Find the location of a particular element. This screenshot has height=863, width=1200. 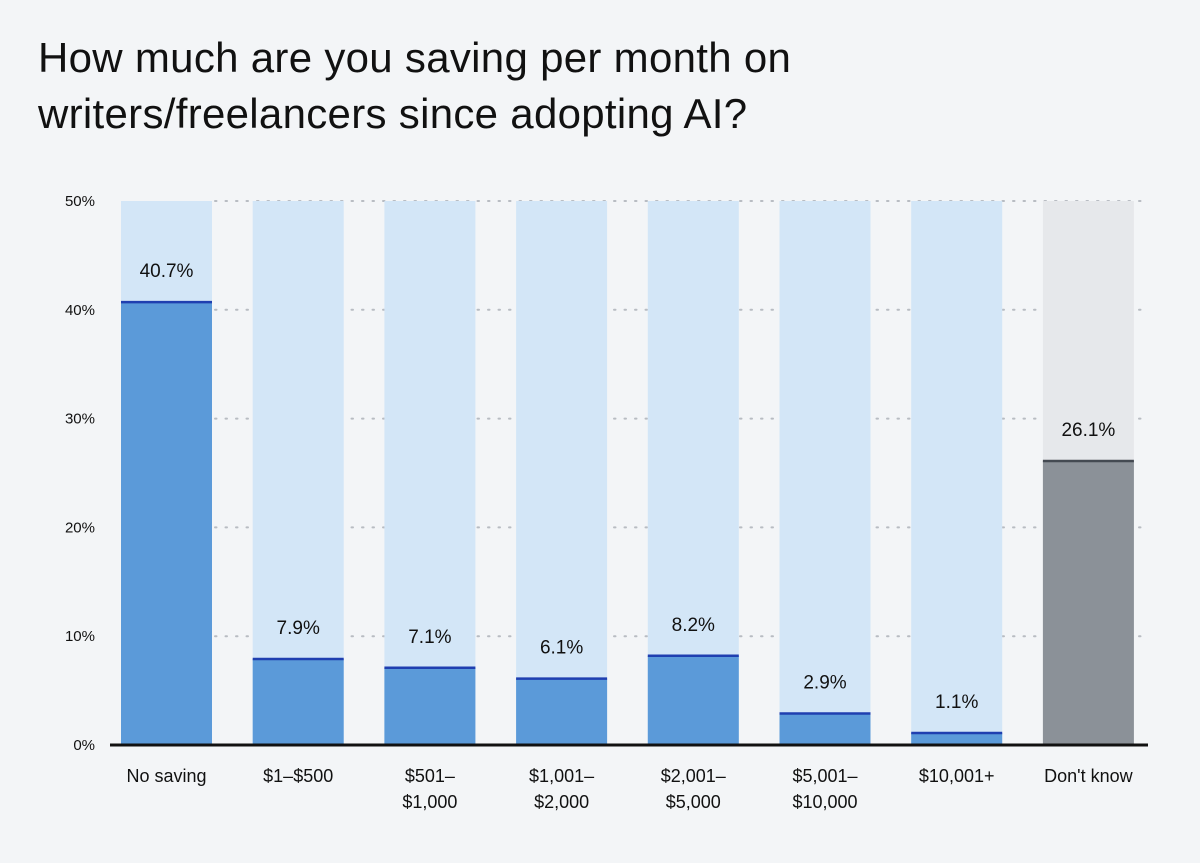

x-tick-label: $1,000 is located at coordinates (429, 802).